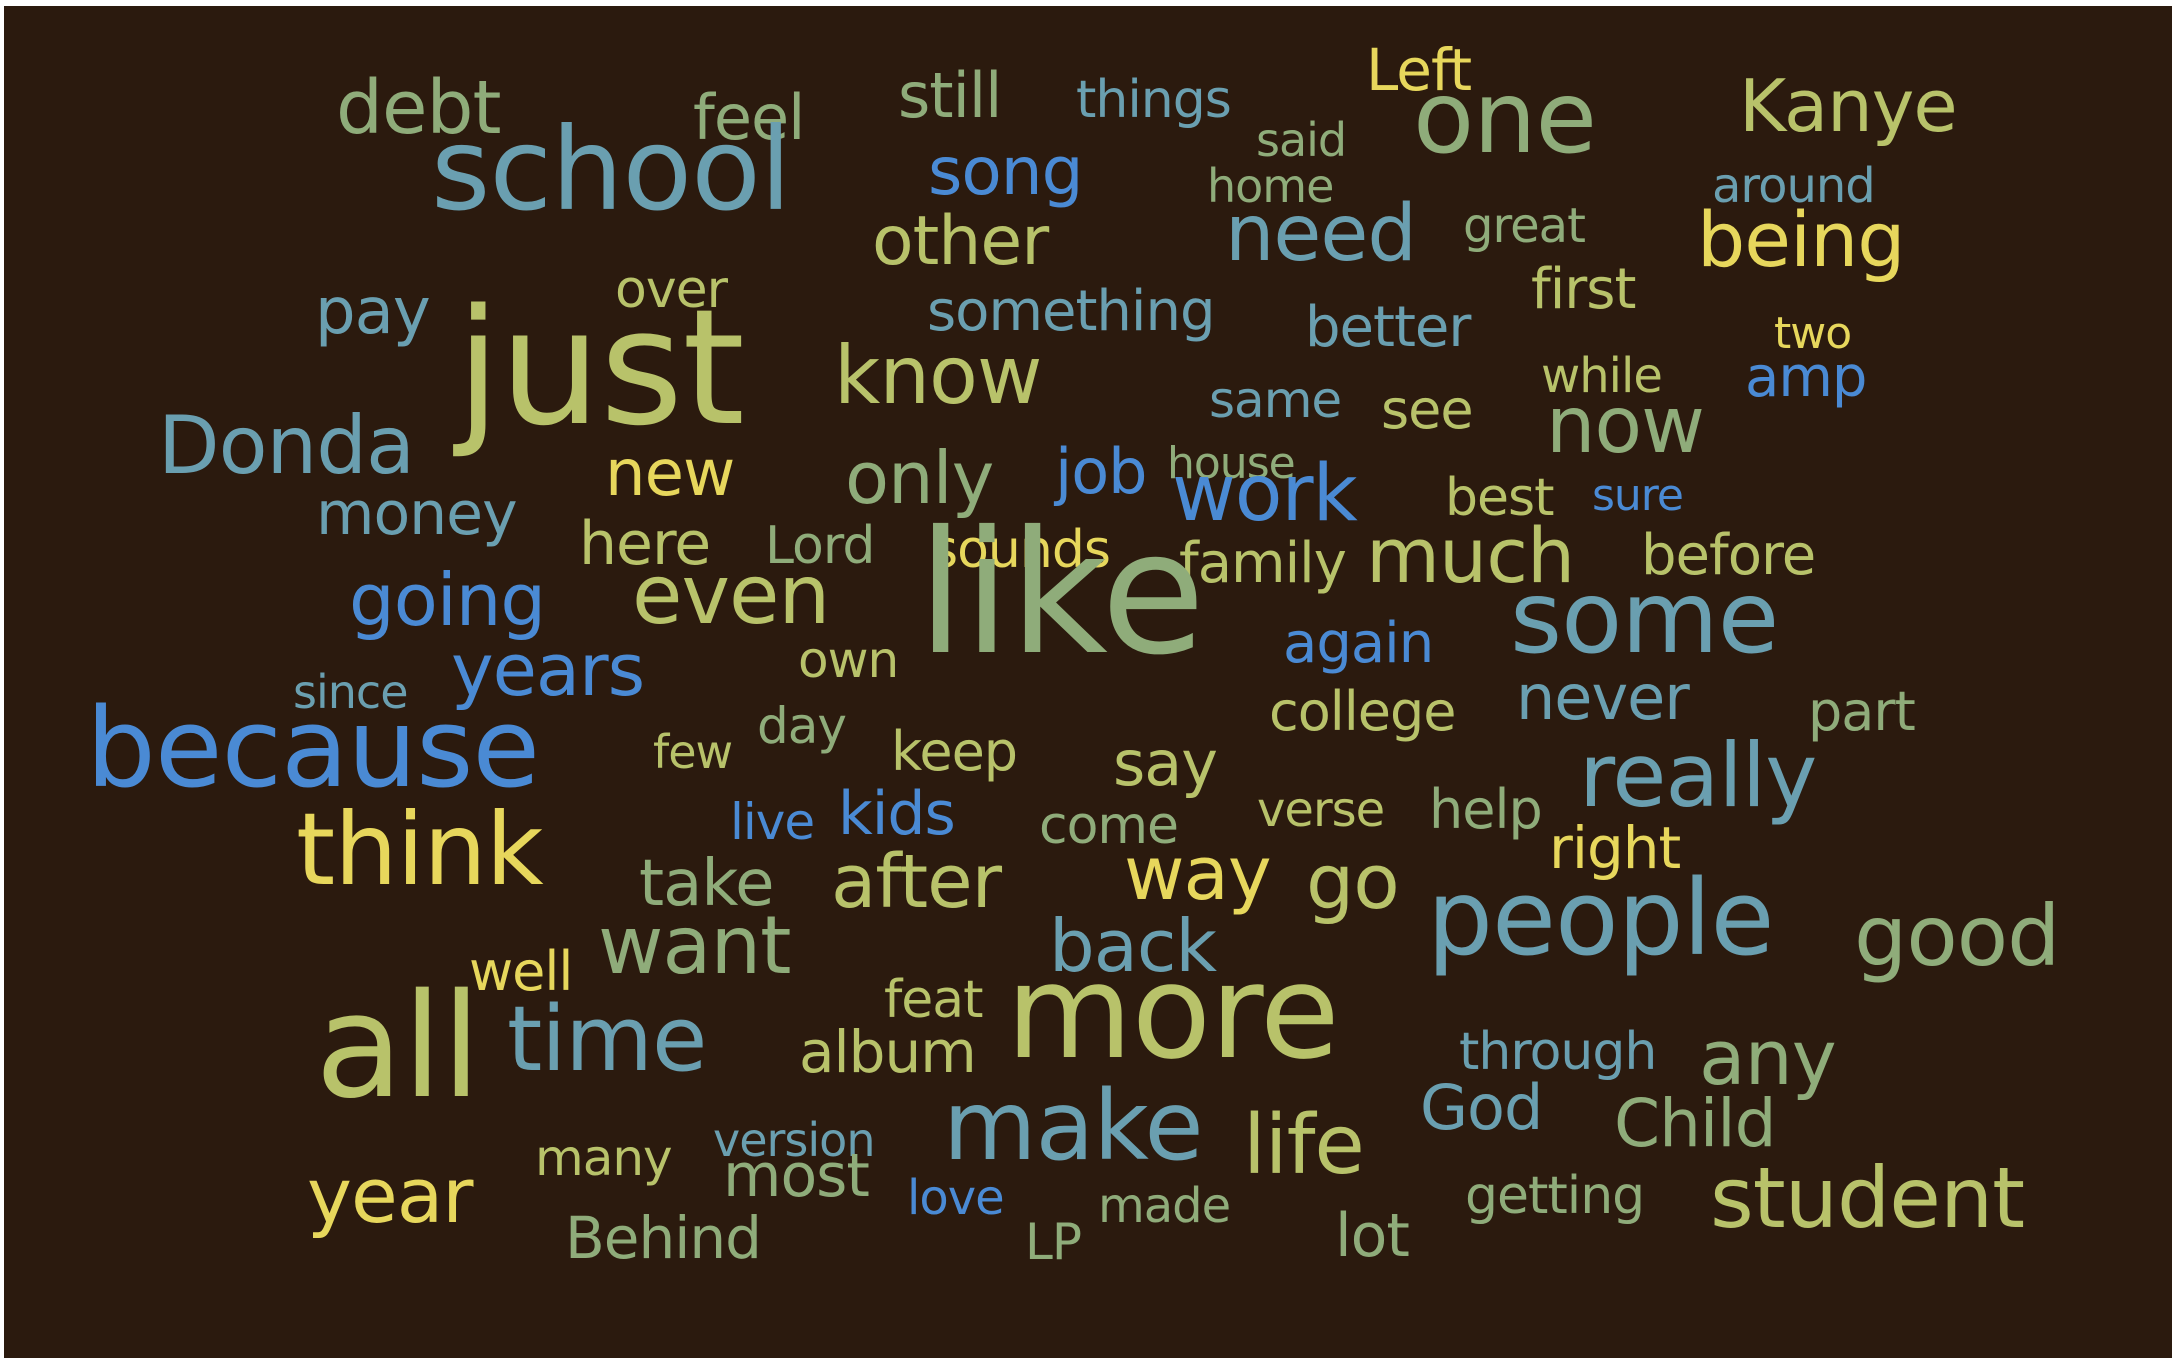 This screenshot has width=2176, height=1364. I want to click on word-since: since, so click(350, 692).